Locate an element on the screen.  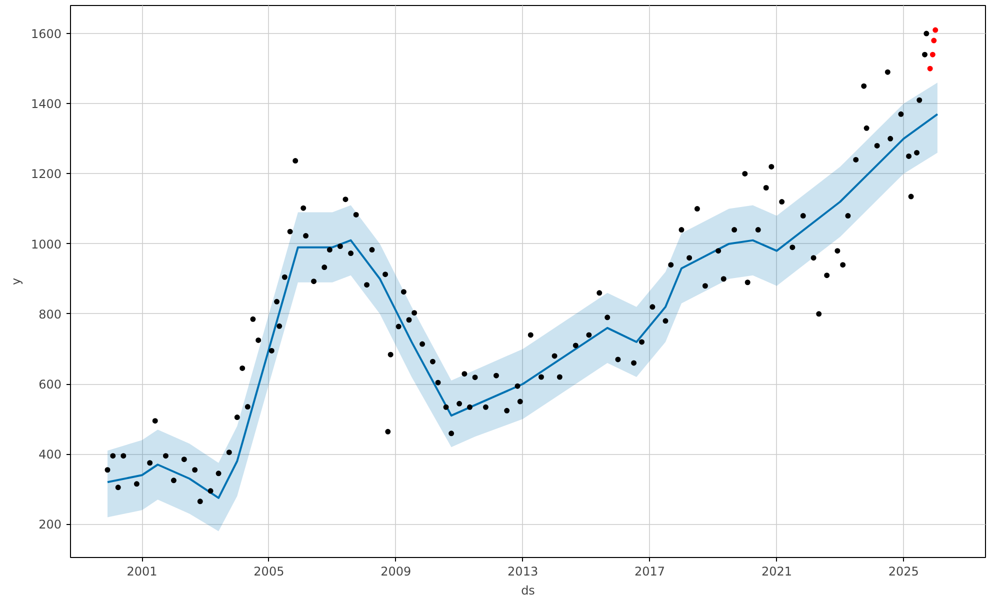
y-tick-label: 600 is located at coordinates (50, 385).